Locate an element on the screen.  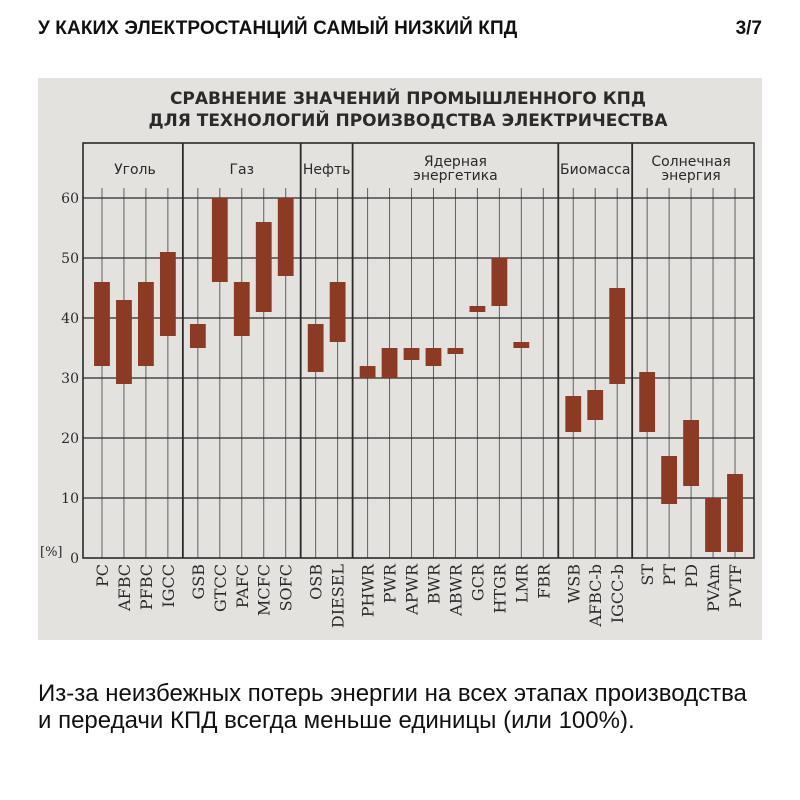
category-label: DIESEL is located at coordinates (338, 596).